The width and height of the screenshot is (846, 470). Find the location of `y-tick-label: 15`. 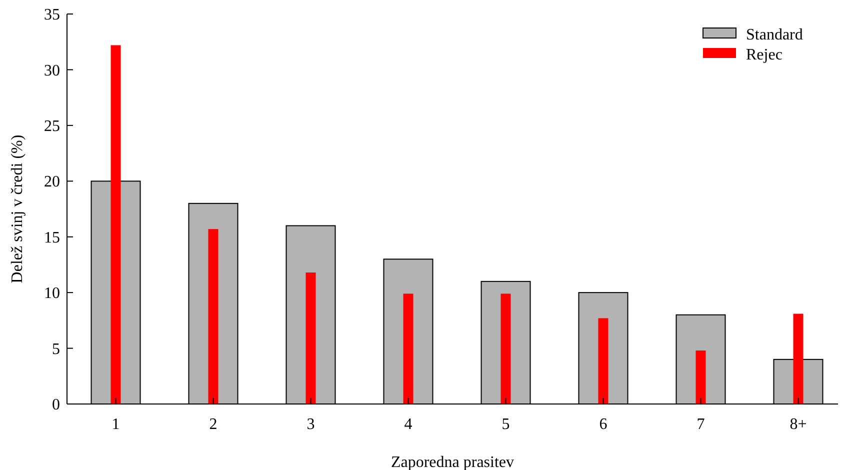

y-tick-label: 15 is located at coordinates (52, 237).